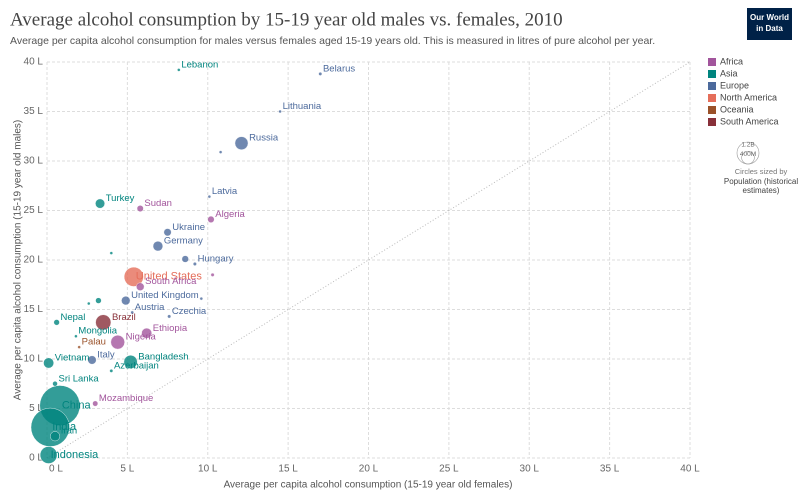 This screenshot has height=499, width=800. What do you see at coordinates (34, 260) in the screenshot?
I see `y-tick-label: 20 L` at bounding box center [34, 260].